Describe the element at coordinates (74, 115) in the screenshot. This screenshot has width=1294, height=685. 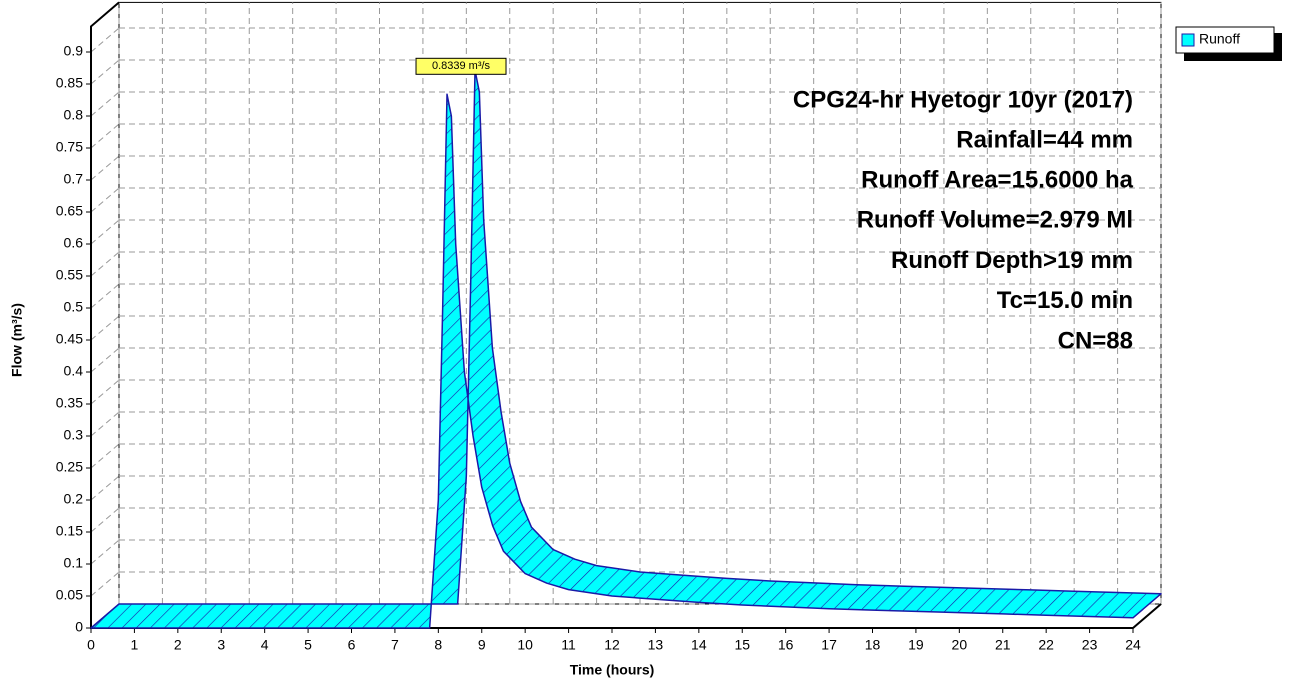
I see `y-tick-label: 0.8` at that location.